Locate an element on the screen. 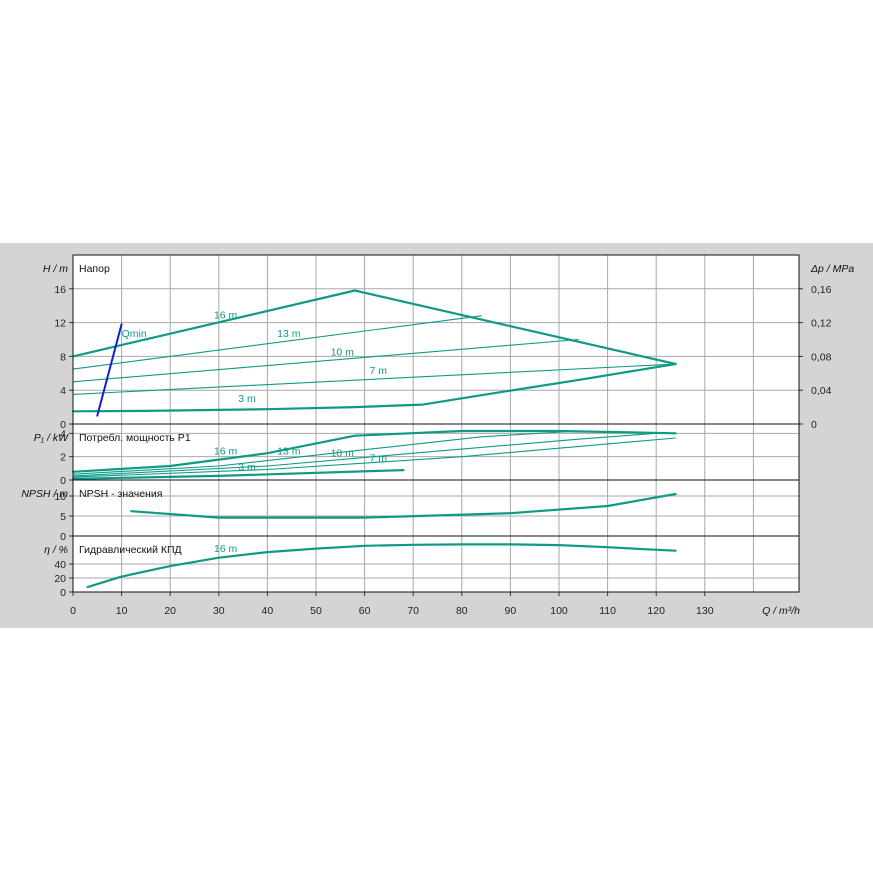  series-label-head-5: Qmin is located at coordinates (134, 334).